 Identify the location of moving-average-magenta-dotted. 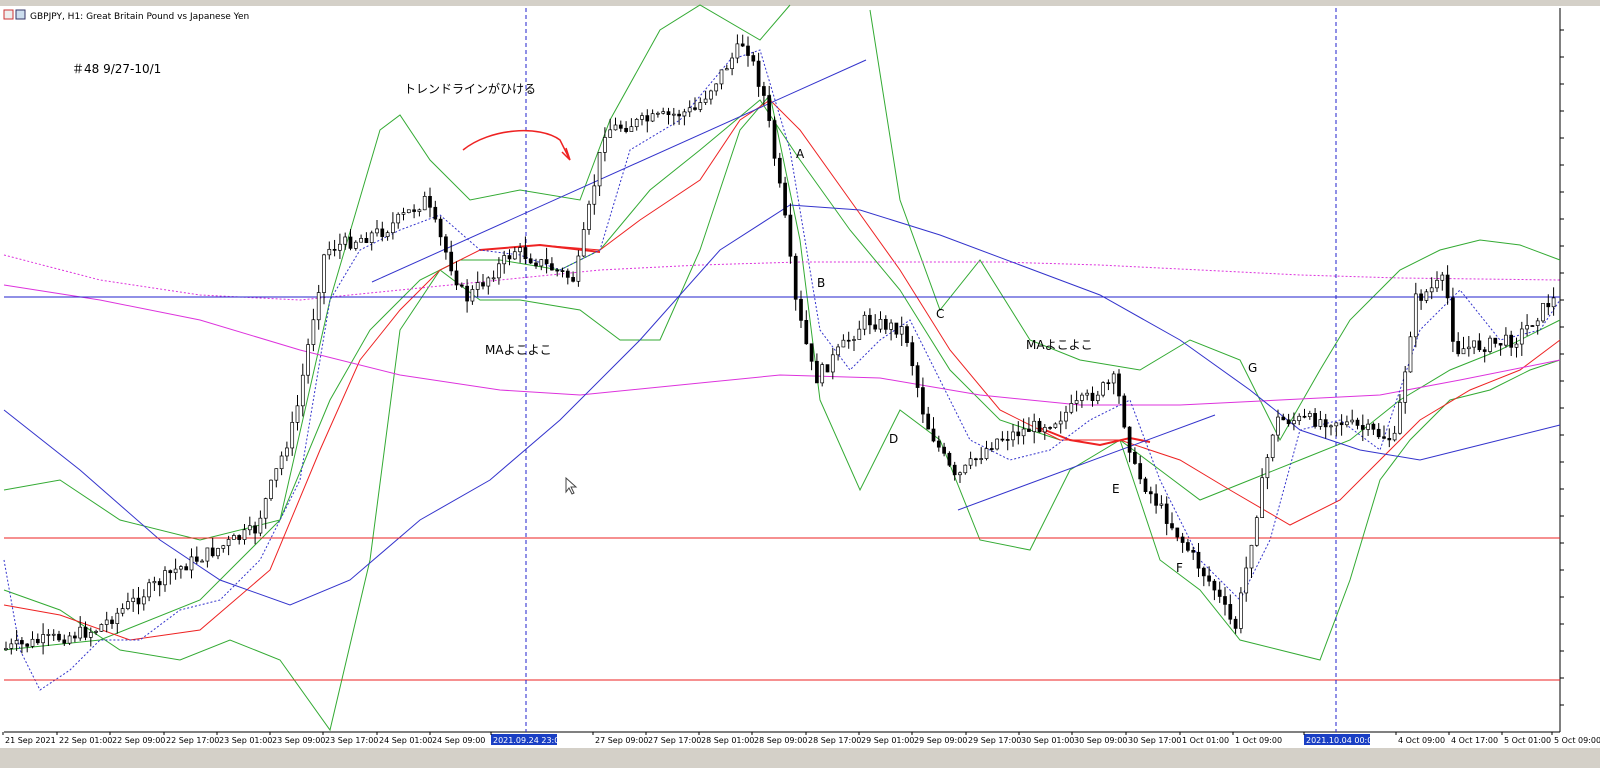
(782, 277).